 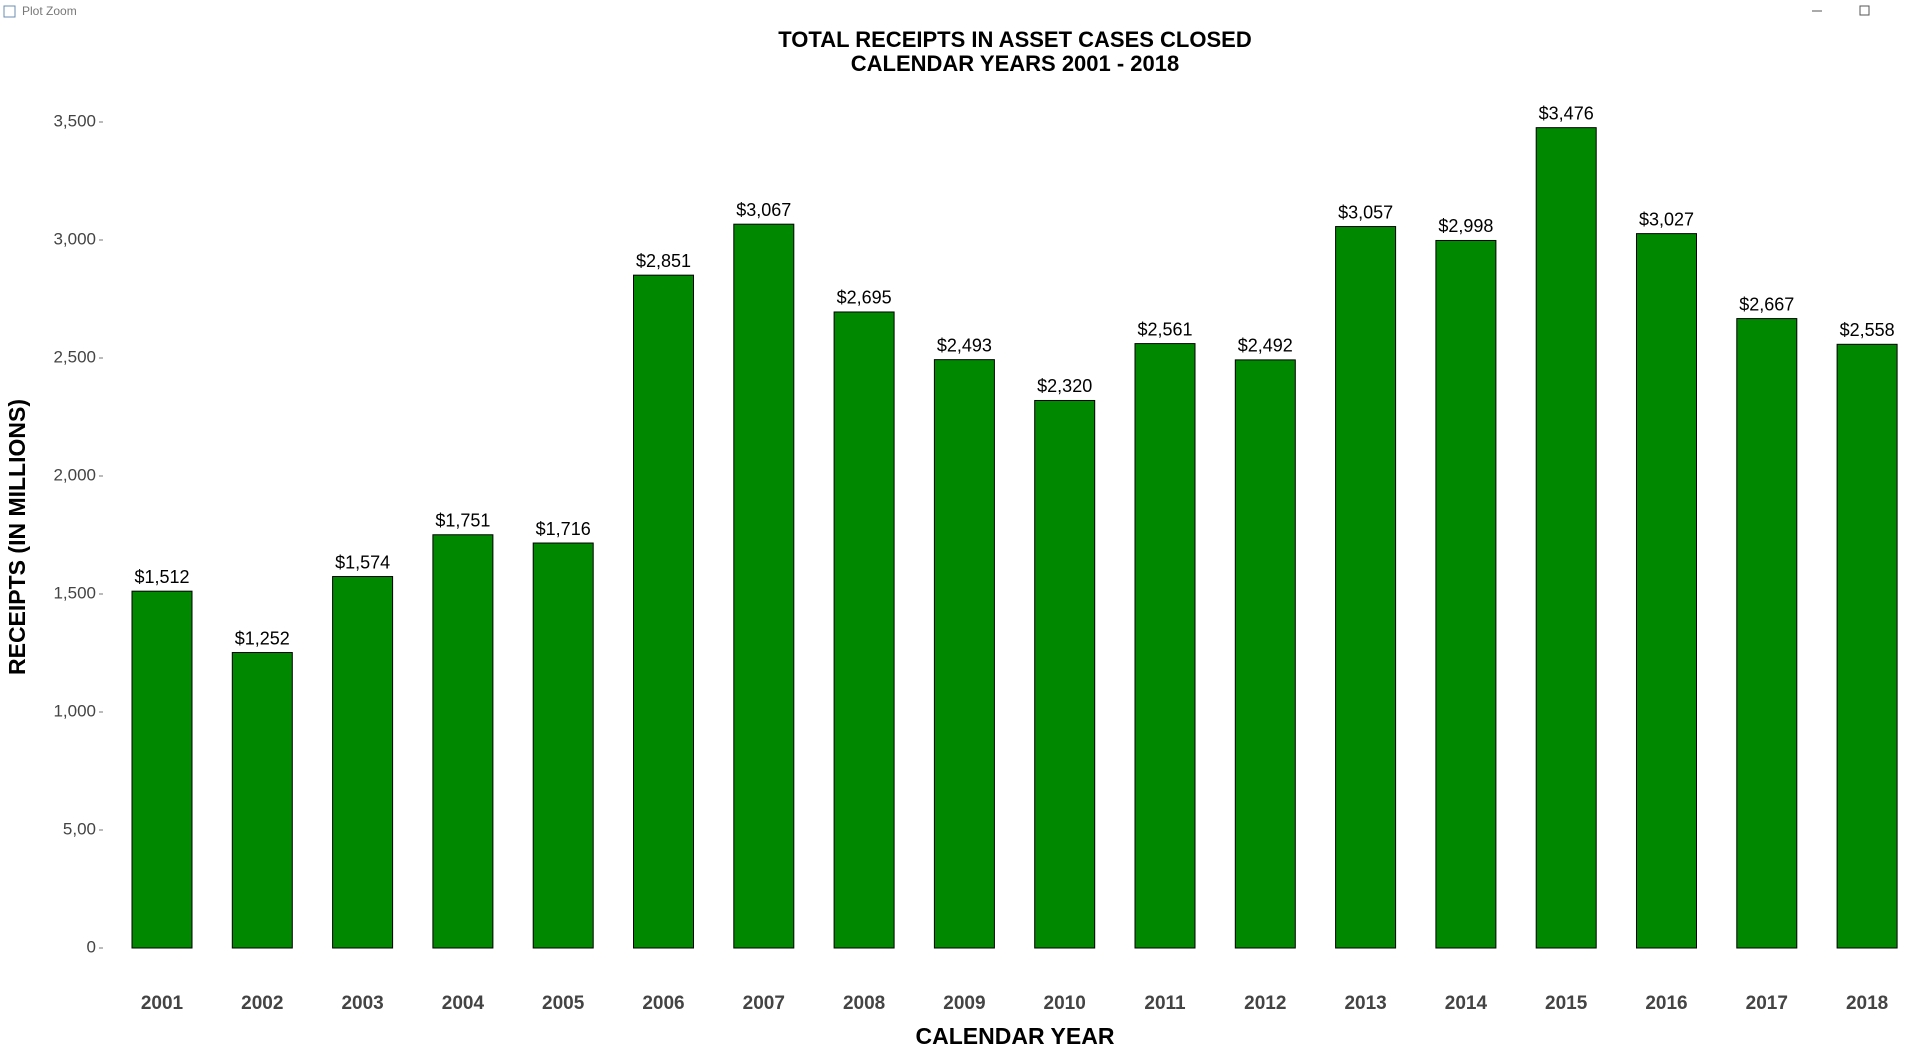 I want to click on value-label: $1,574, so click(x=362, y=562).